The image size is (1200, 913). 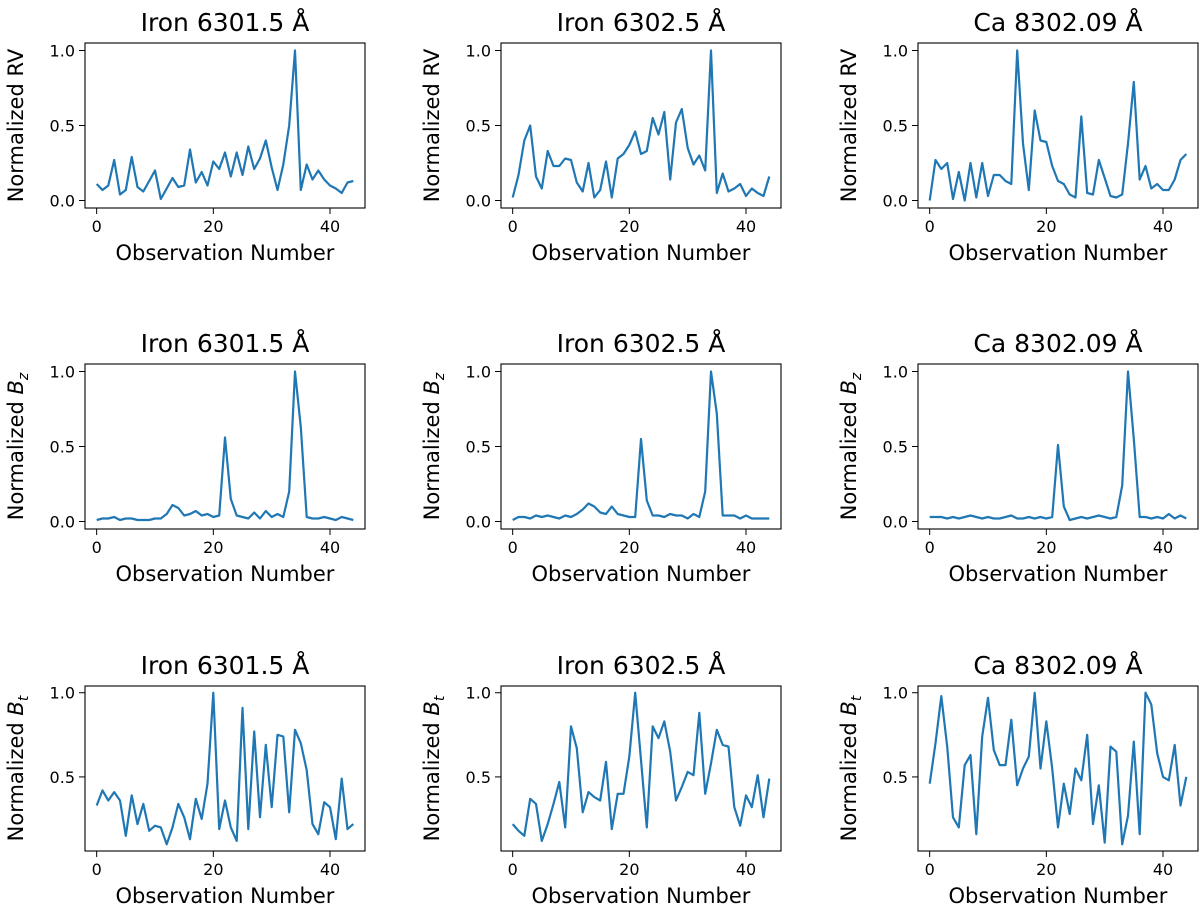 I want to click on y-axis-label: Normalized Bz, so click(x=18, y=446).